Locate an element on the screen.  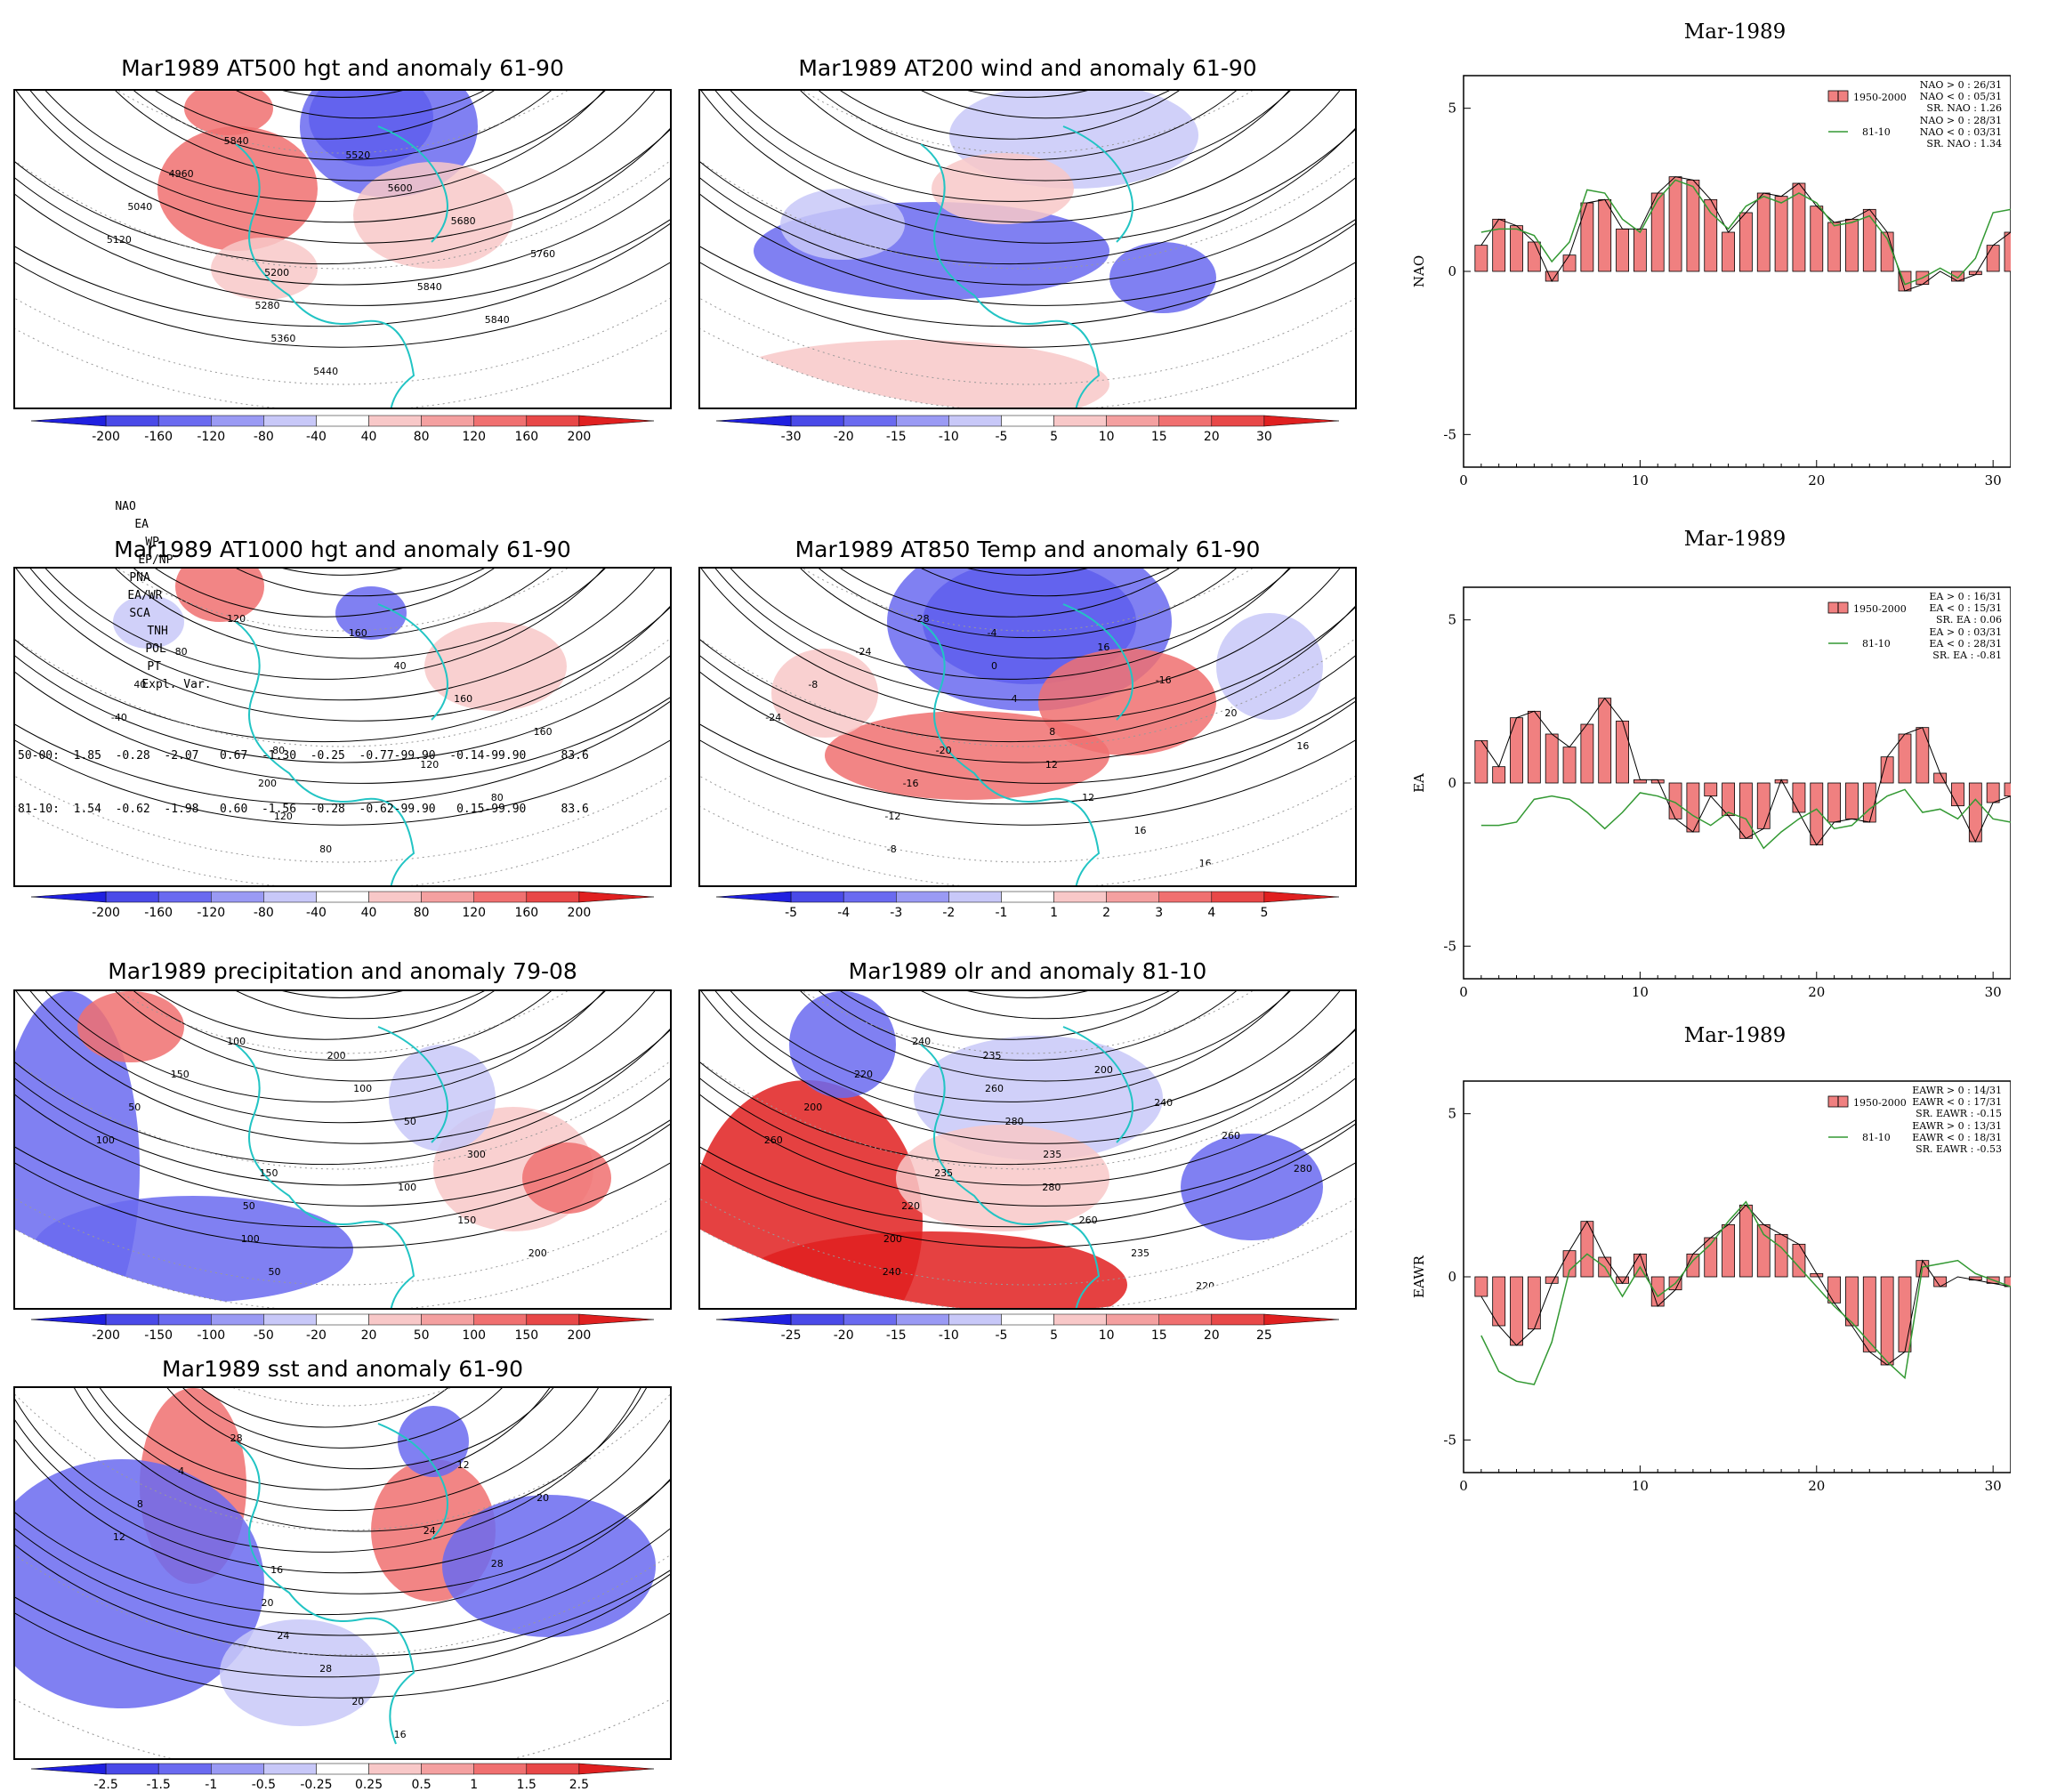
index-row-label: 81-10: is located at coordinates (39, 809).